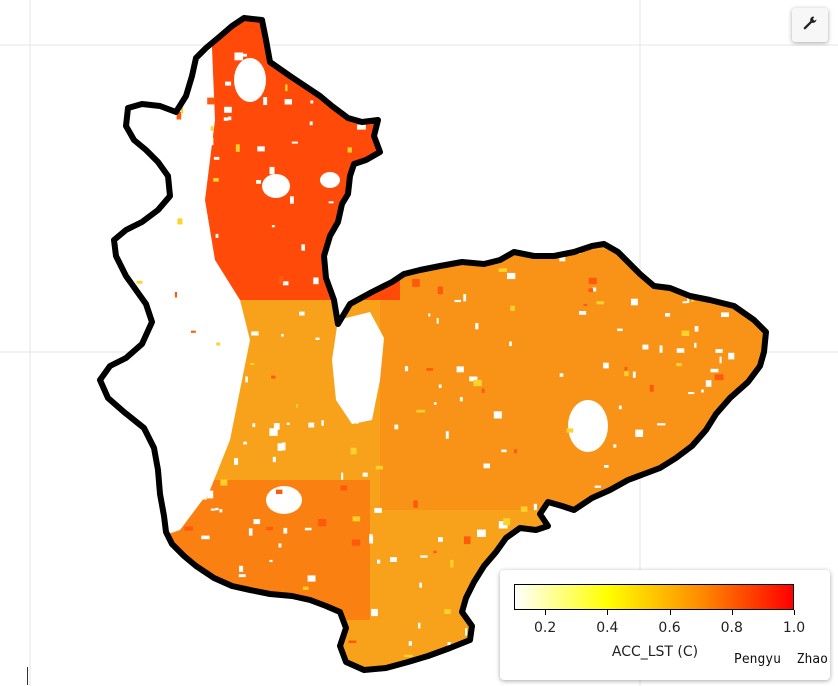  What do you see at coordinates (810, 25) in the screenshot?
I see `map-tools-button` at bounding box center [810, 25].